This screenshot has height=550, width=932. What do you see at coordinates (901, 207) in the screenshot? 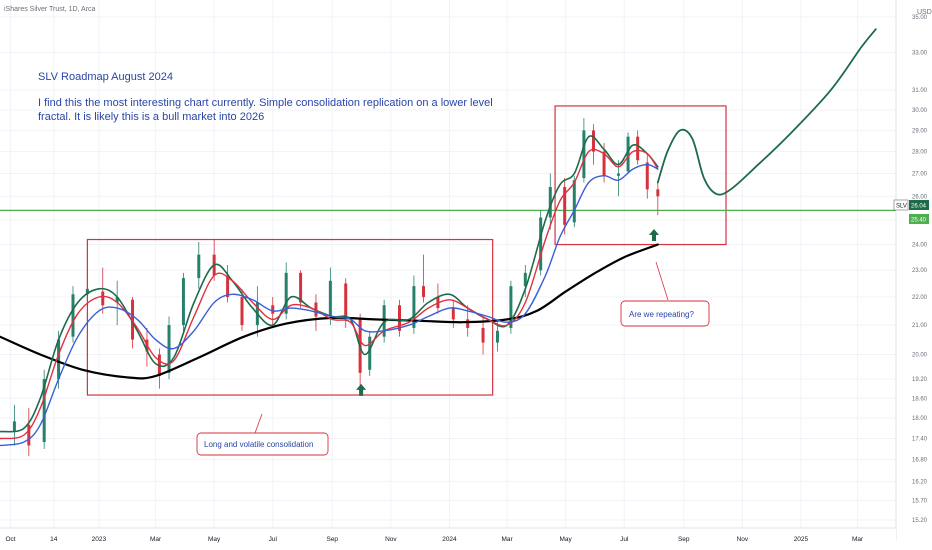
I see `last-price-symbol: SLV` at bounding box center [901, 207].